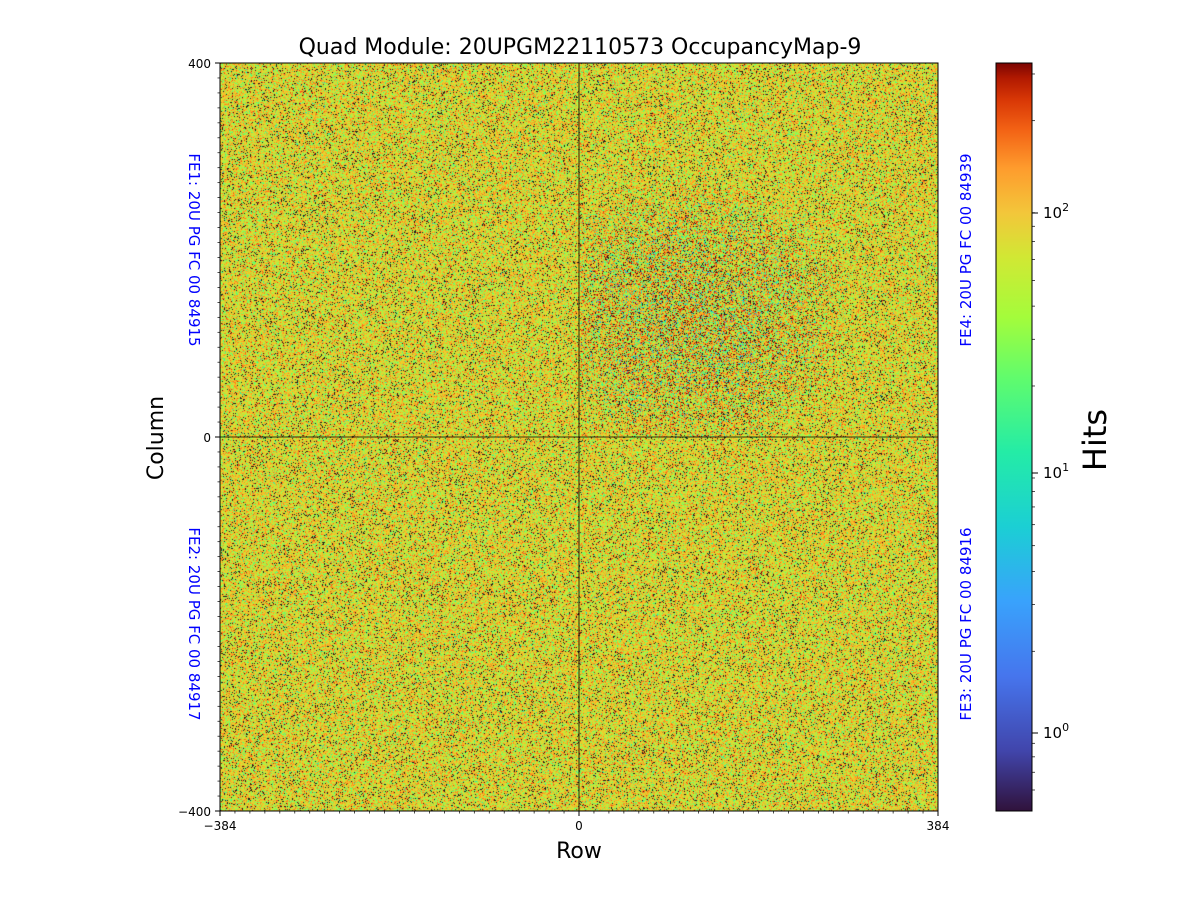 This screenshot has height=900, width=1200. Describe the element at coordinates (1065, 467) in the screenshot. I see `colorbar-tick-exponent: 1` at that location.